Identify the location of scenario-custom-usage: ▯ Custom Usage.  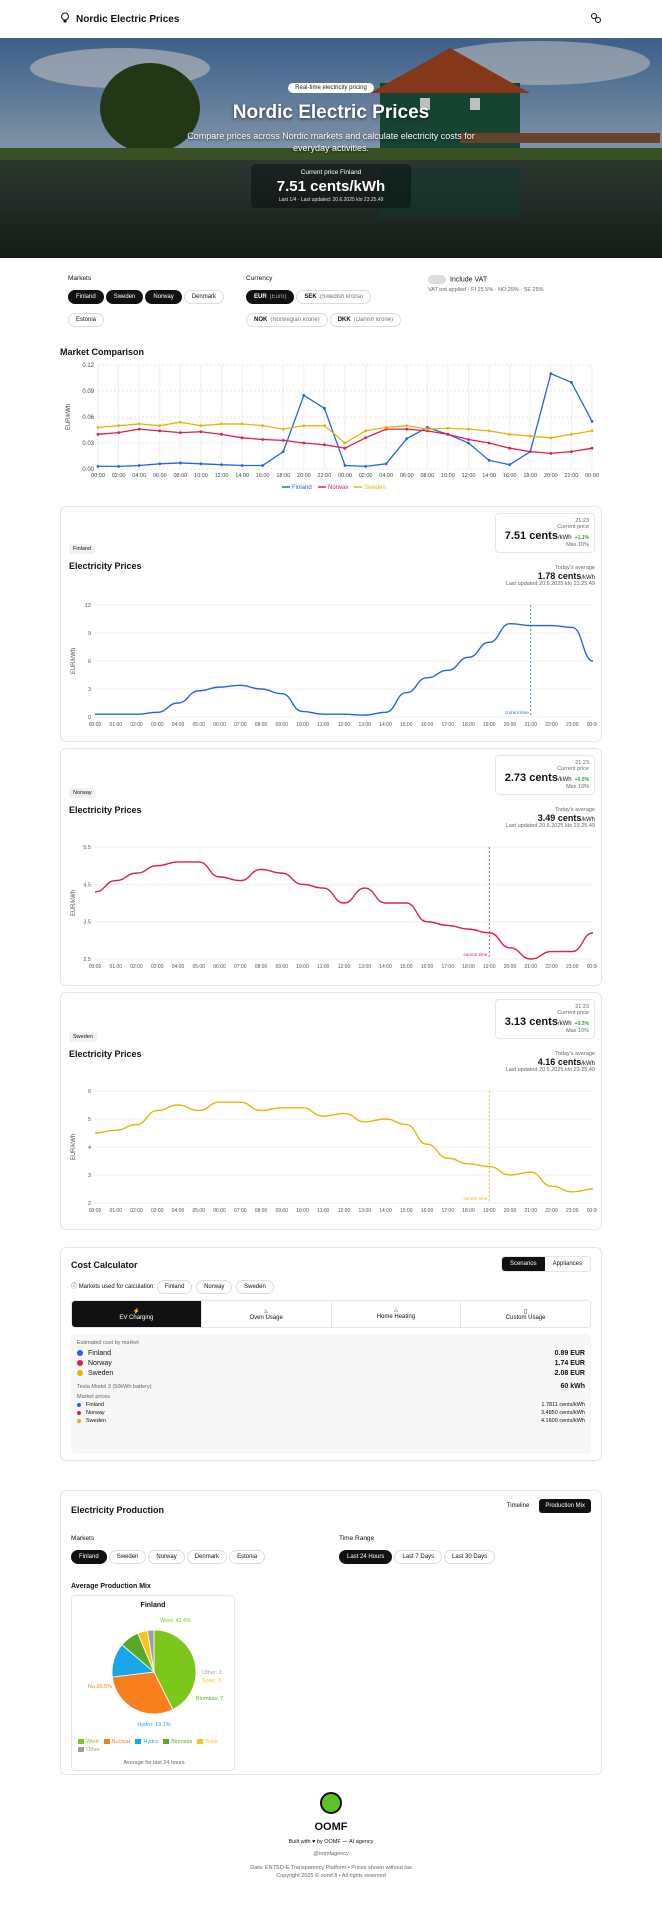
(525, 1314).